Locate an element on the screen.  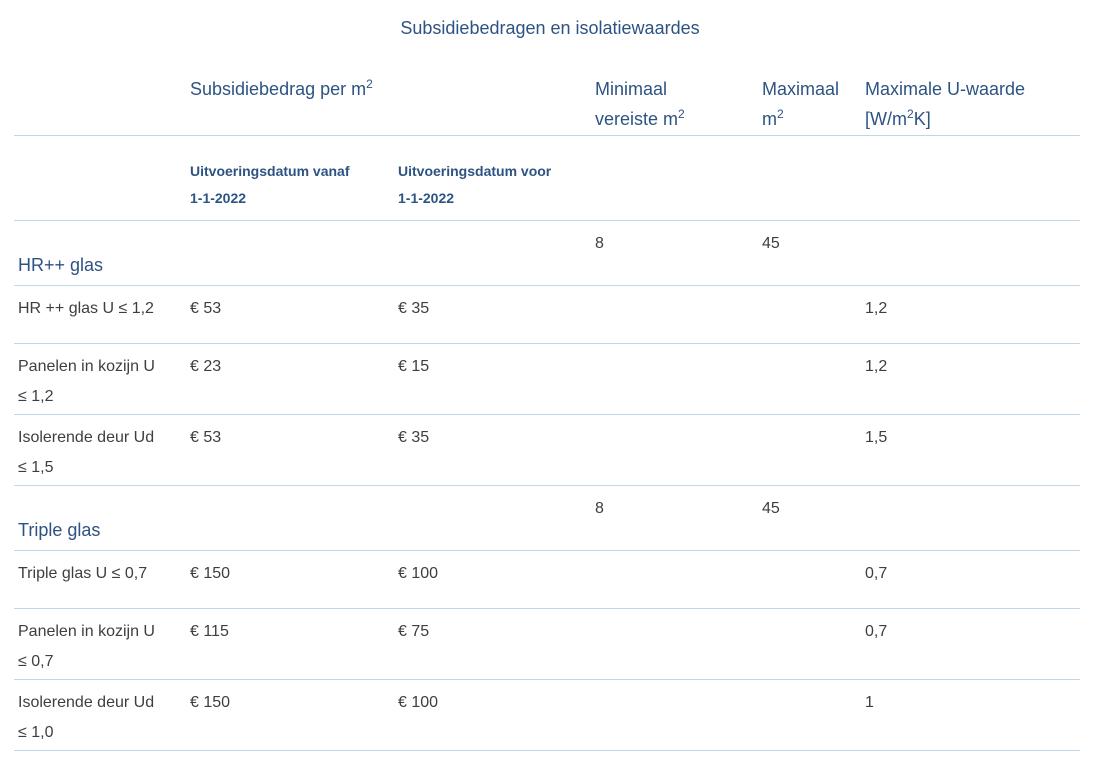
subsidie-voor-value: € 15 is located at coordinates (497, 379).